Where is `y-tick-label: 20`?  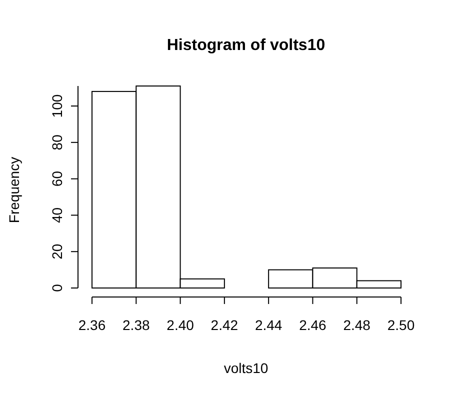
y-tick-label: 20 is located at coordinates (57, 252).